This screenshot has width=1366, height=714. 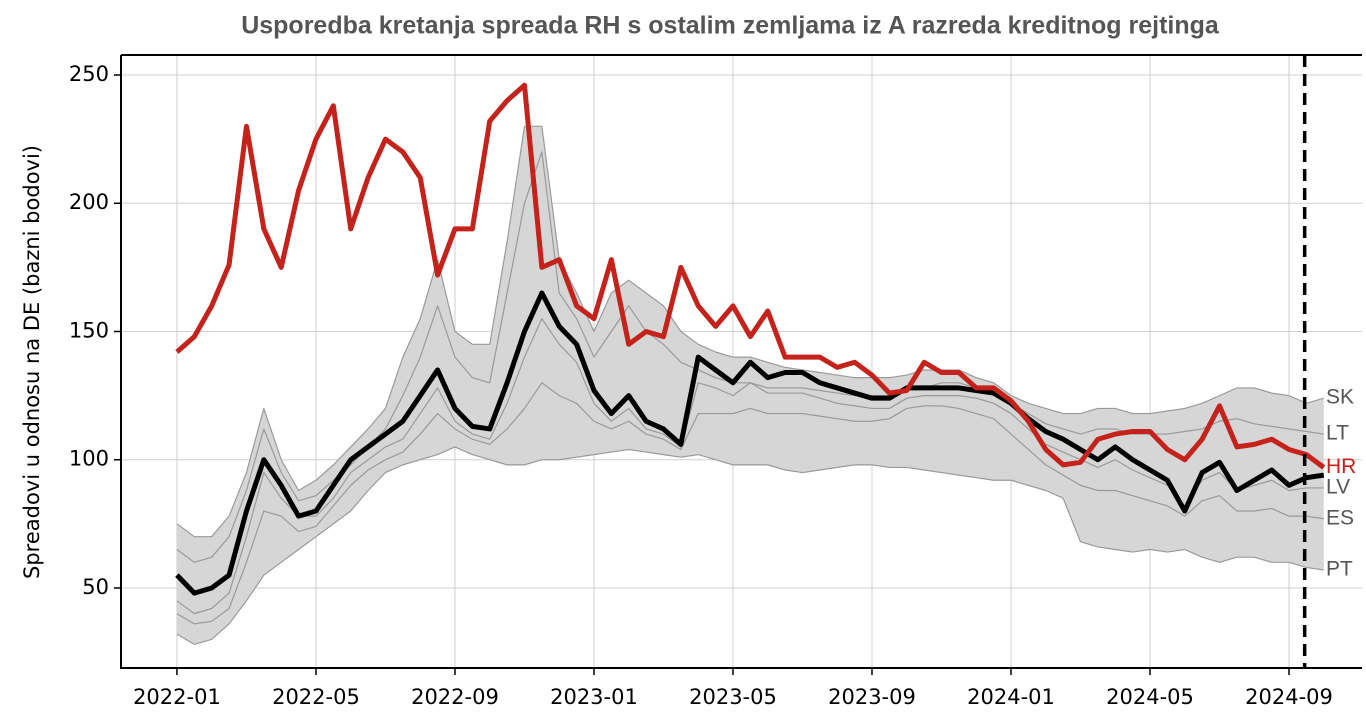 What do you see at coordinates (95, 587) in the screenshot?
I see `y-tick-label: 50` at bounding box center [95, 587].